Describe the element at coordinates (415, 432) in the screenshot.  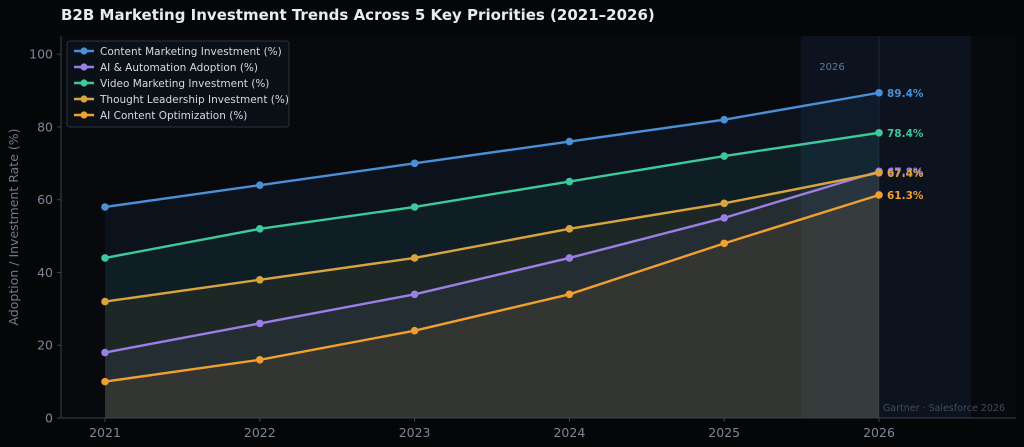
I see `x-tick-label: 2023` at that location.